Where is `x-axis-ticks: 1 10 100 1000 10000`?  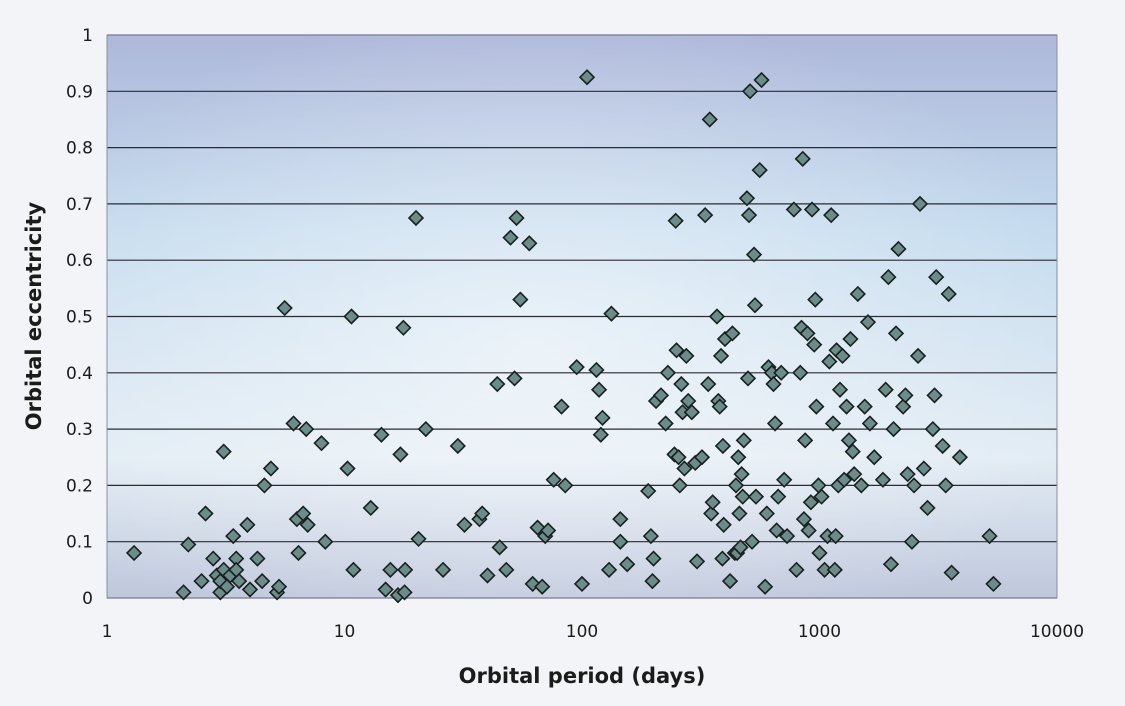
x-axis-ticks: 1 10 100 1000 10000 is located at coordinates (593, 632).